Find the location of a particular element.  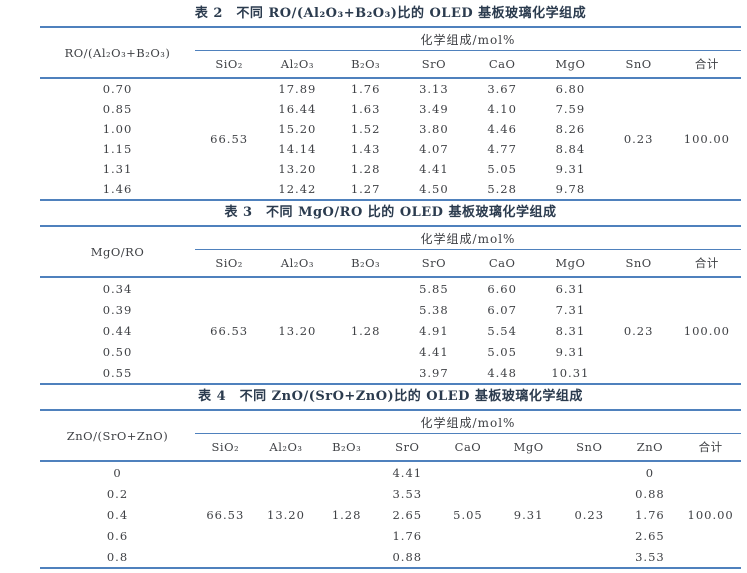

table-row: 0.55 3.97 4.48 10.31 is located at coordinates (390, 373).